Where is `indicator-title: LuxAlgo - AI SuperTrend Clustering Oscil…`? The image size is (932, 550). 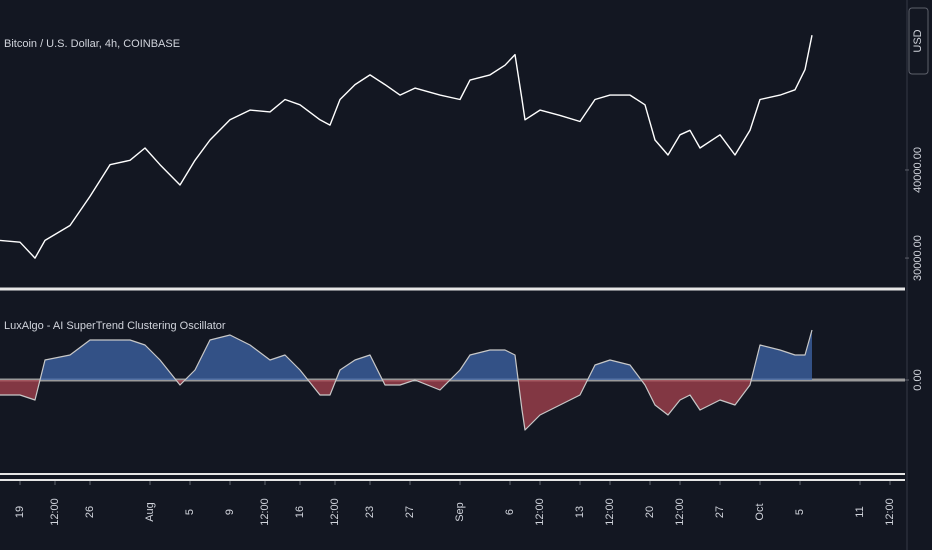 indicator-title: LuxAlgo - AI SuperTrend Clustering Oscil… is located at coordinates (115, 326).